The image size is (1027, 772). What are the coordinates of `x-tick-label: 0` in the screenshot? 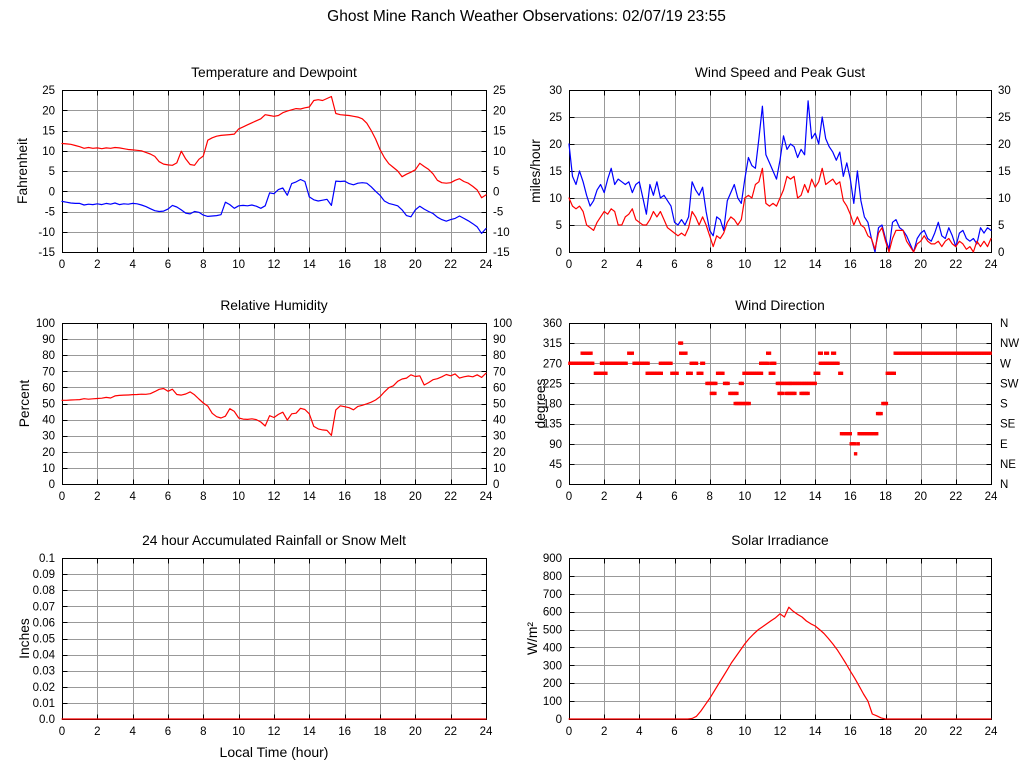 It's located at (569, 497).